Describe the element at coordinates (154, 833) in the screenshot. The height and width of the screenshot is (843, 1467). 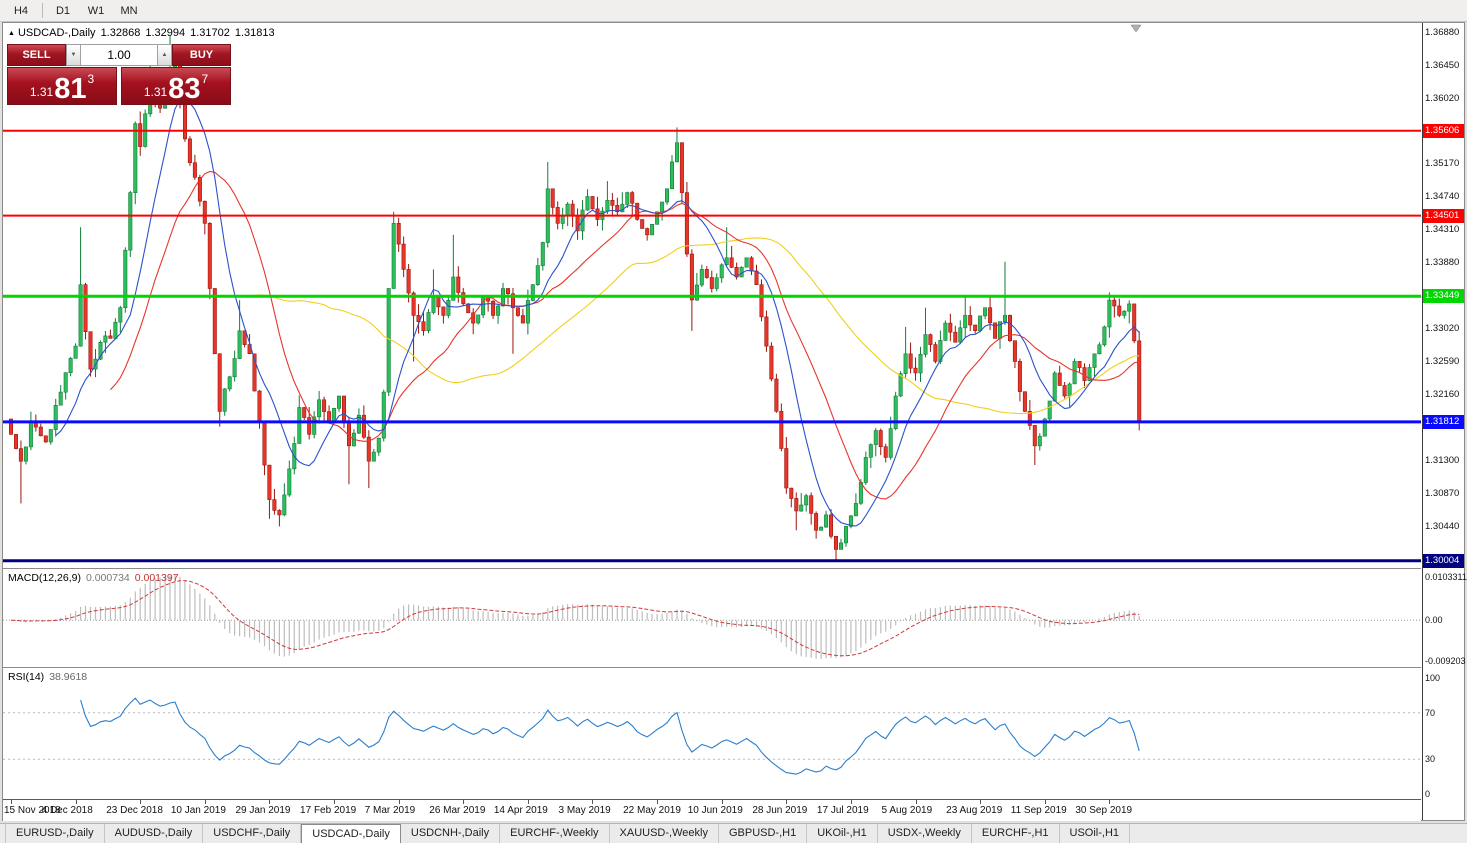
I see `chart-tab-audusd-daily: AUDUSD-,Daily` at that location.